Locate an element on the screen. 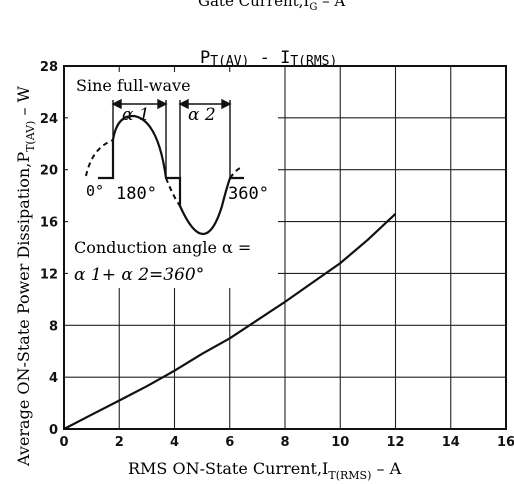 Image resolution: width=514 pixels, height=484 pixels. x-tick-label-4: 8 is located at coordinates (284, 442).